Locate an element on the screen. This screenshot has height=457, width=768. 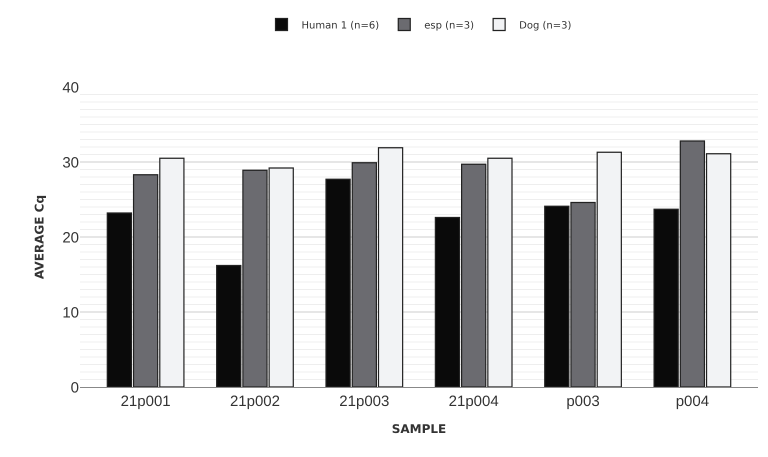
y-tick-label: 40 is located at coordinates (70, 87).